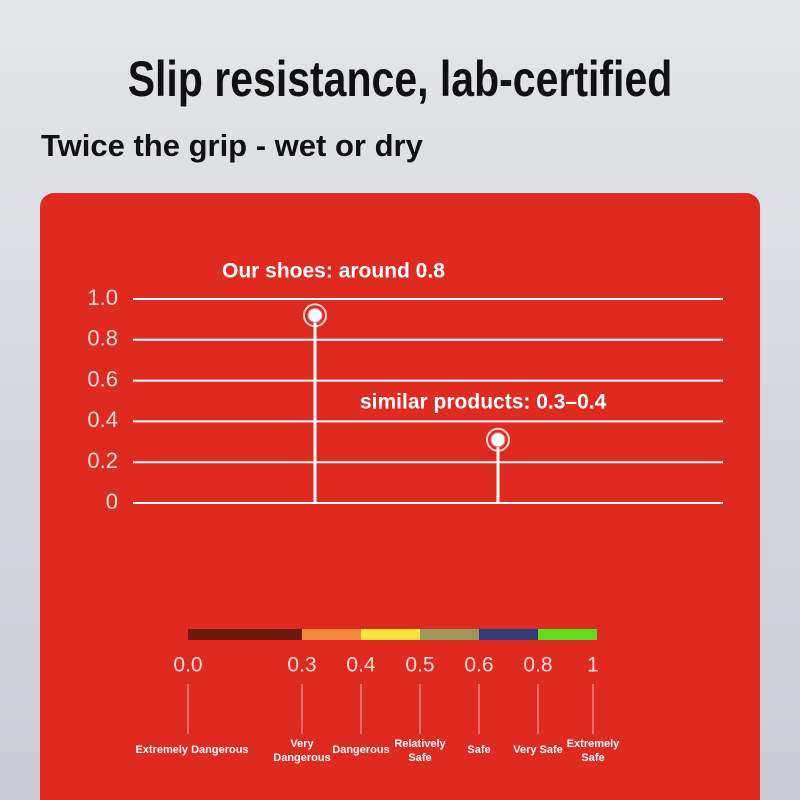  Describe the element at coordinates (478, 665) in the screenshot. I see `scale-stop-label: 0.6` at that location.